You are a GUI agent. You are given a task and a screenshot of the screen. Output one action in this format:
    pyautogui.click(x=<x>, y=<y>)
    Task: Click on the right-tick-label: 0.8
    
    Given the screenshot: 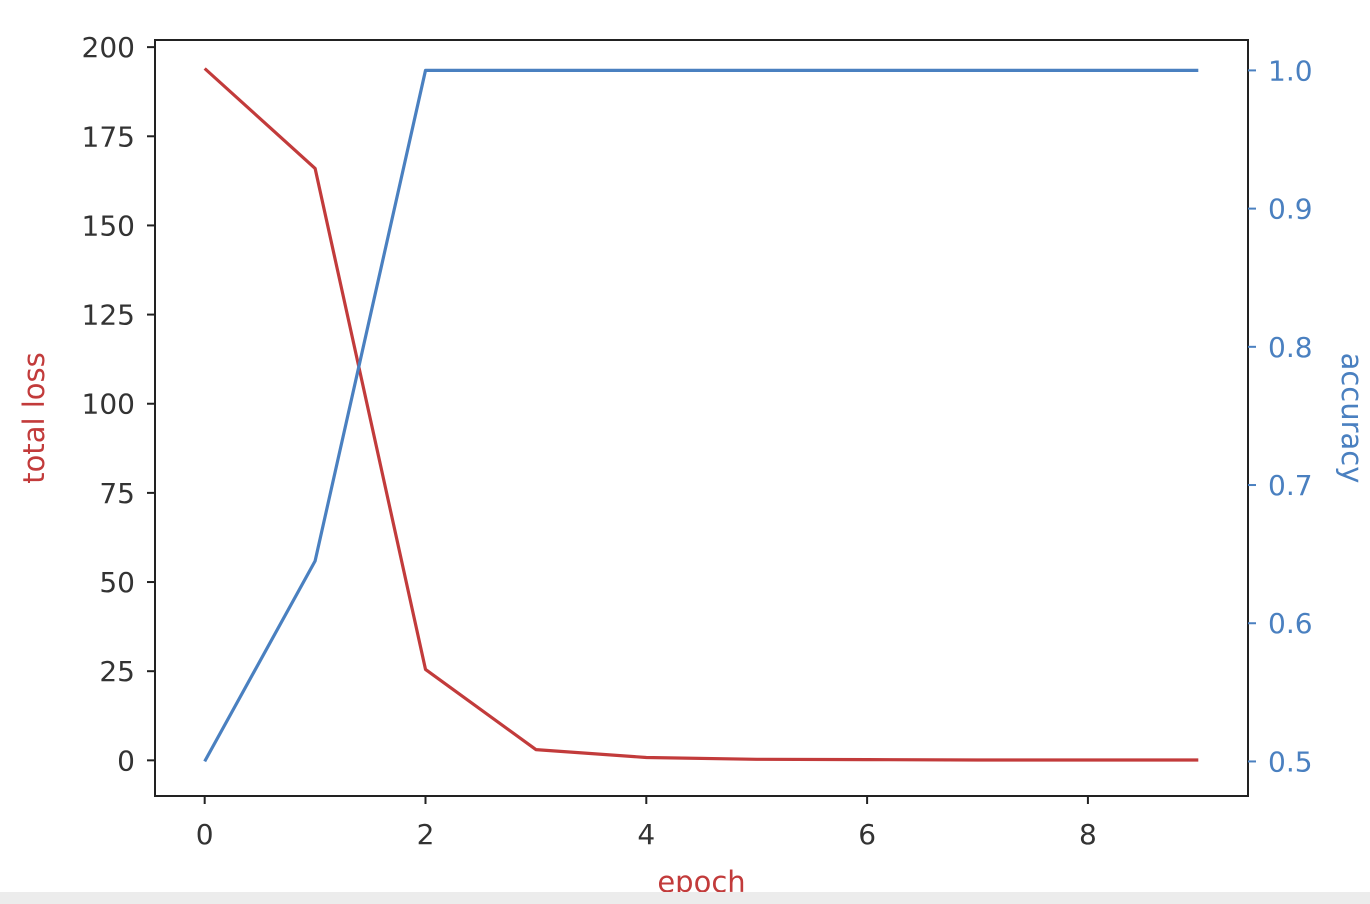 What is the action you would take?
    pyautogui.click(x=1290, y=347)
    